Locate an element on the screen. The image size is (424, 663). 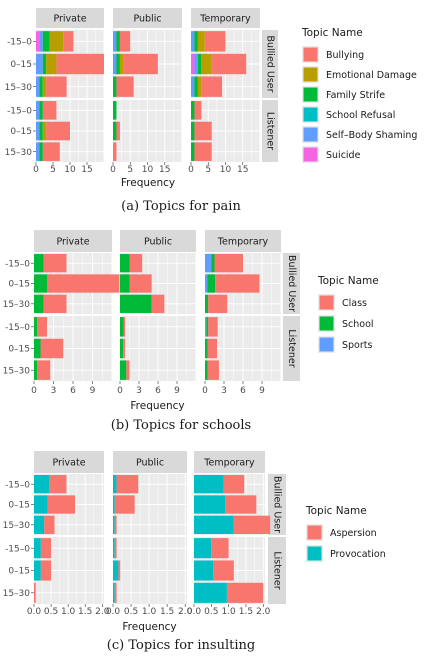
facet-strip-row-label: Listener is located at coordinates (291, 348).